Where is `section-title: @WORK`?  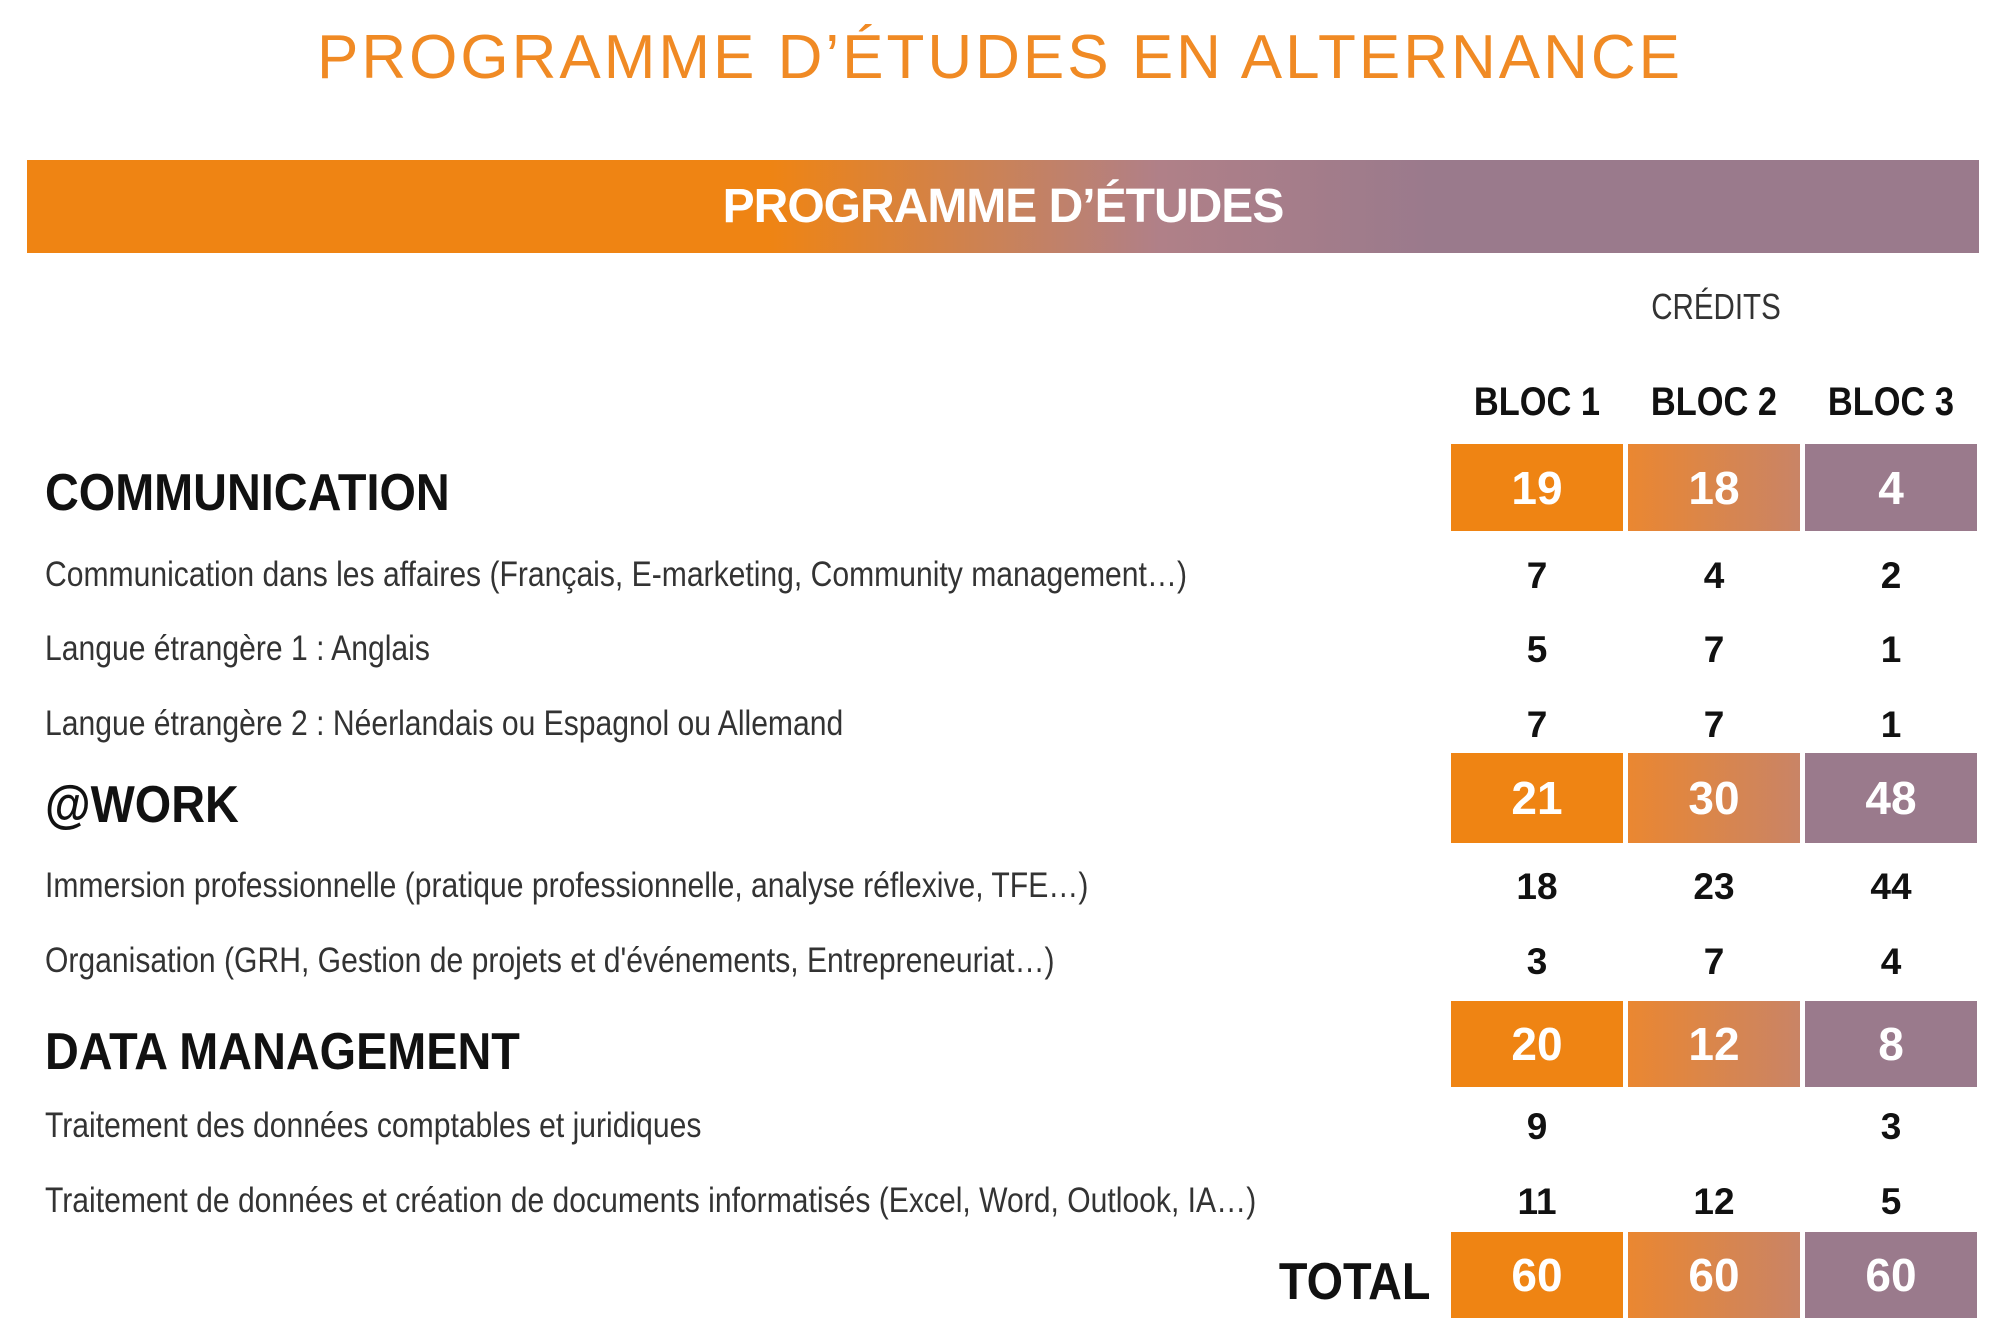 section-title: @WORK is located at coordinates (142, 805).